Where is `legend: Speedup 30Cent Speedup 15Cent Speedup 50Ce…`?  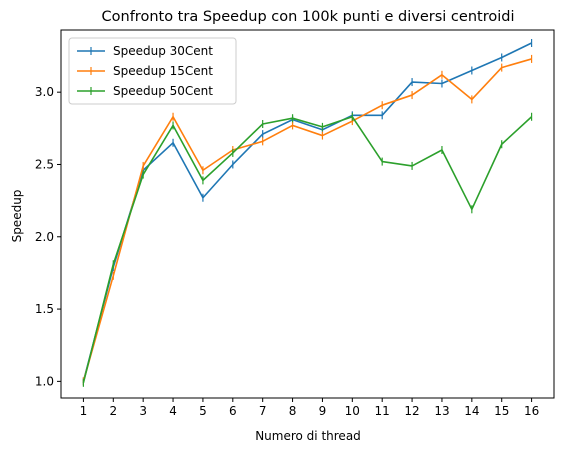
legend: Speedup 30Cent Speedup 15Cent Speedup 50Ce… is located at coordinates (152, 71).